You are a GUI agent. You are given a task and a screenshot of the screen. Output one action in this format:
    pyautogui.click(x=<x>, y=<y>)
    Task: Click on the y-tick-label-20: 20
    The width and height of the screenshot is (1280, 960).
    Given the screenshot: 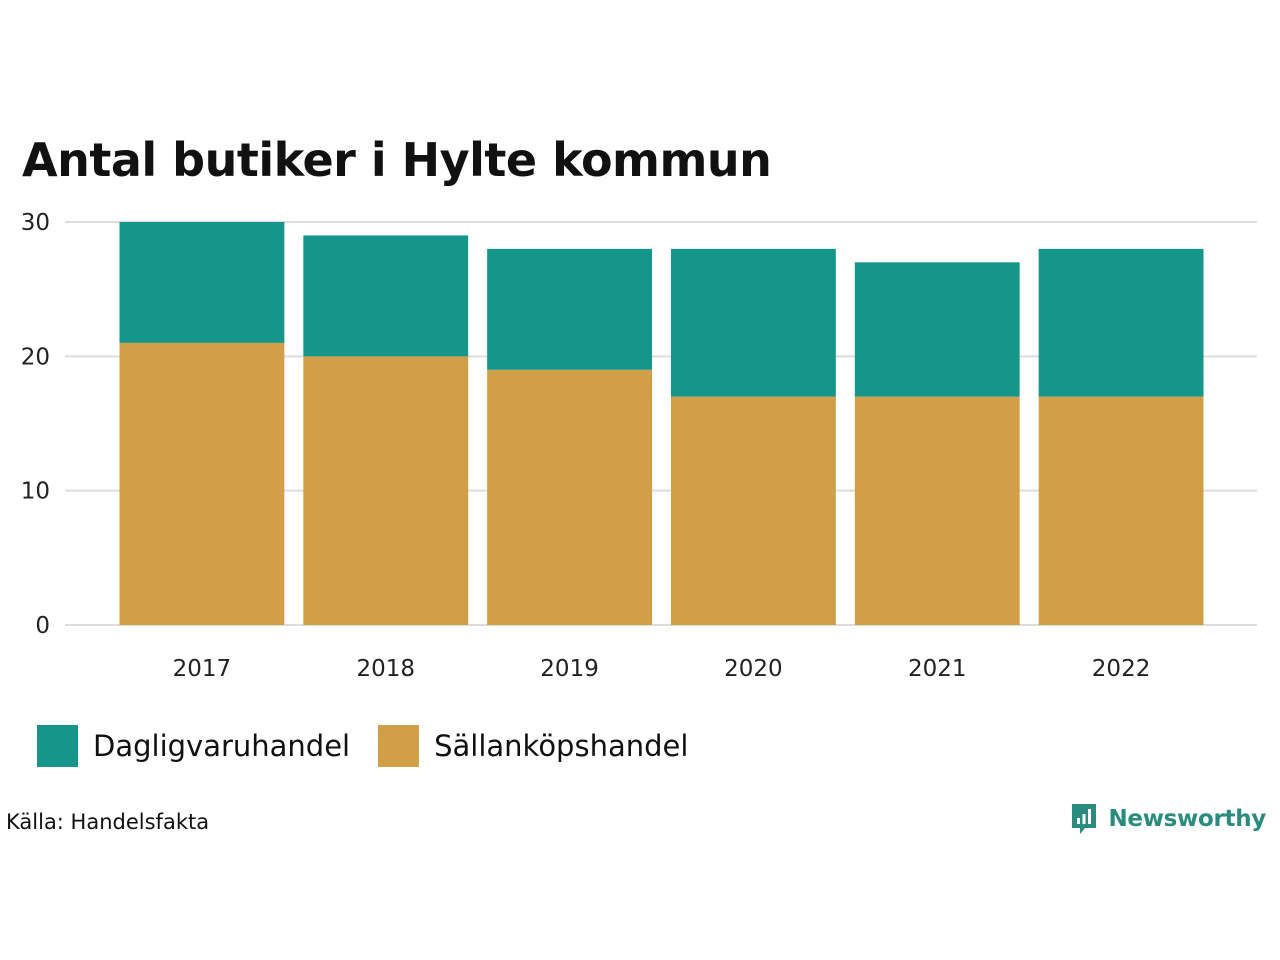 What is the action you would take?
    pyautogui.click(x=35, y=357)
    